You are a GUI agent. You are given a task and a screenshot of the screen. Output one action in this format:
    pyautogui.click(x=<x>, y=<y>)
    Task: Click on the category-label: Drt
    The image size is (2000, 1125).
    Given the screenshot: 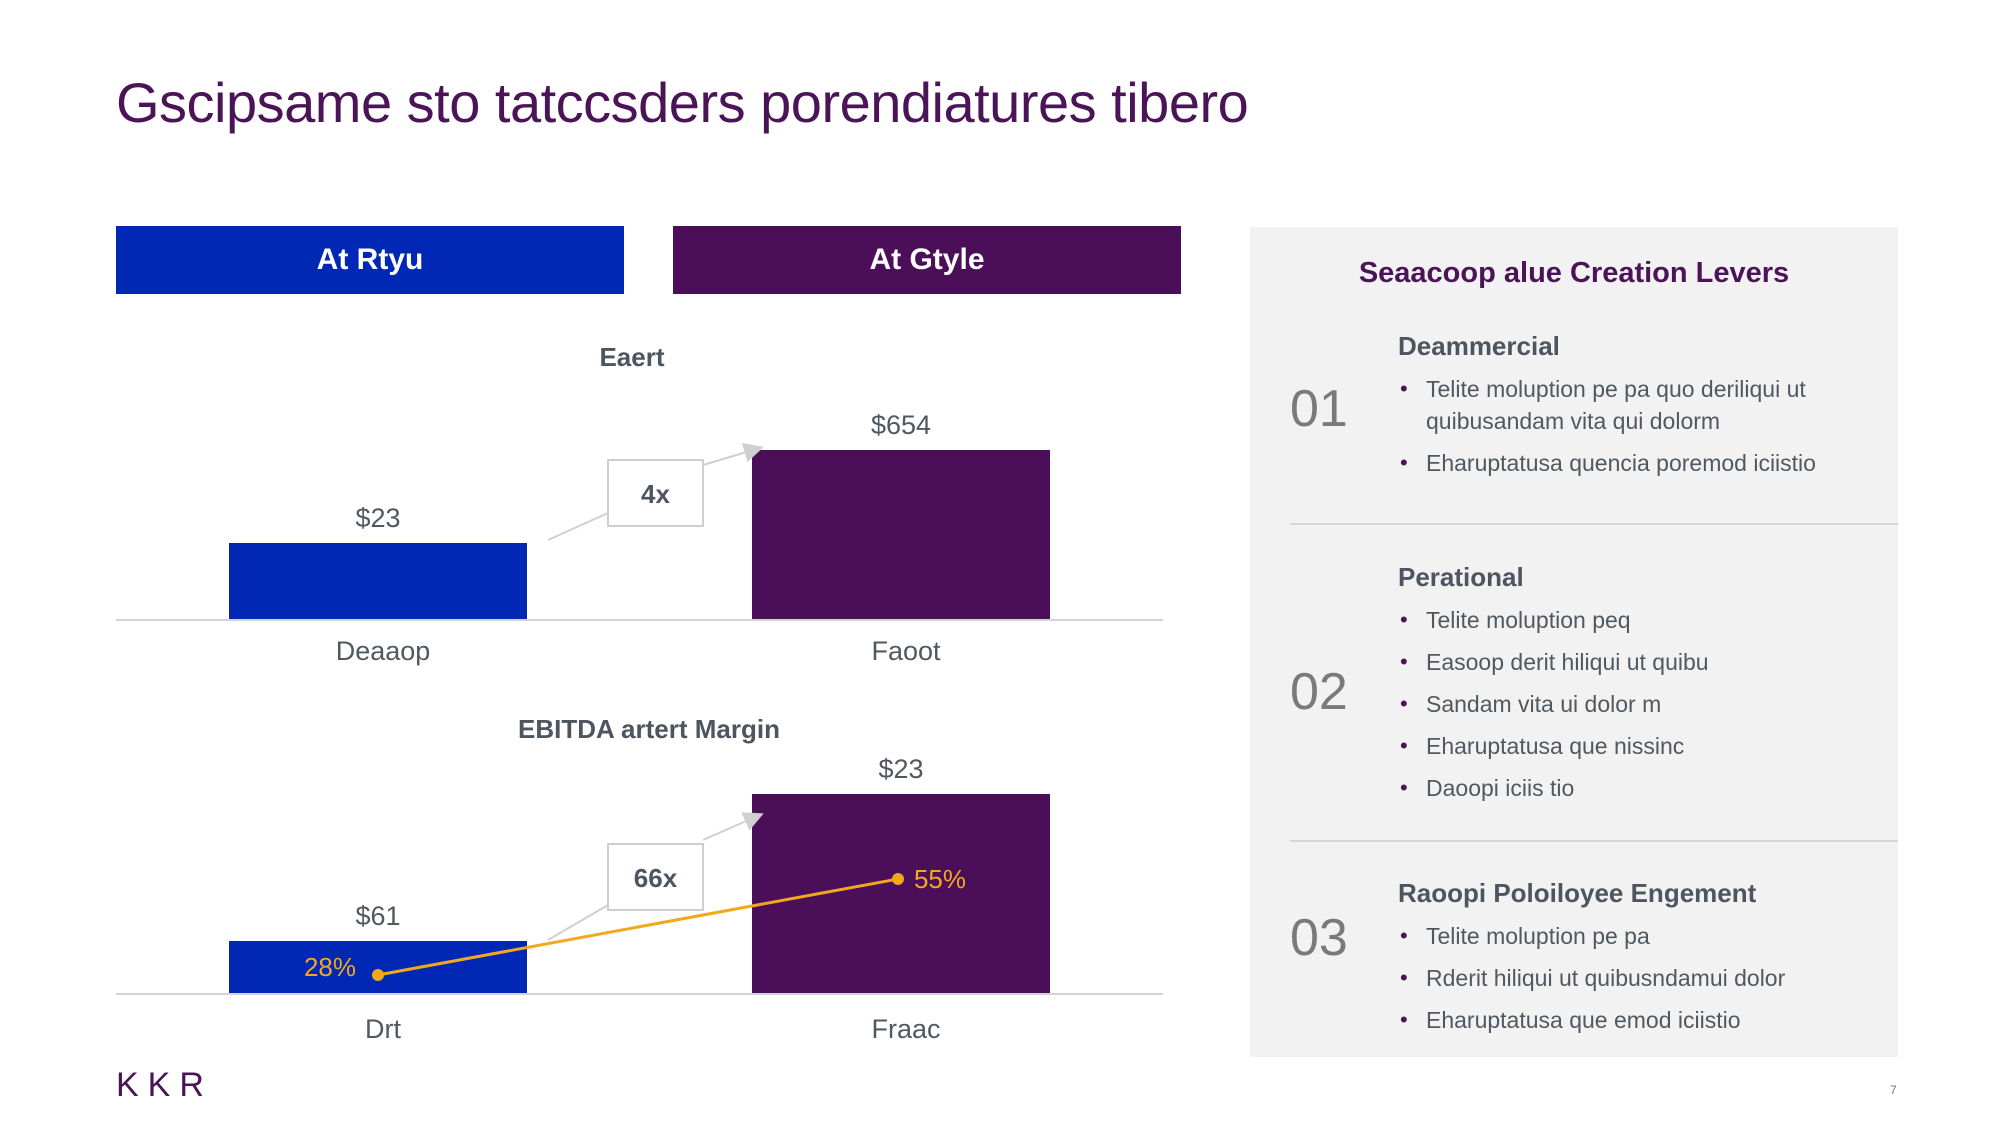 What is the action you would take?
    pyautogui.click(x=383, y=1029)
    